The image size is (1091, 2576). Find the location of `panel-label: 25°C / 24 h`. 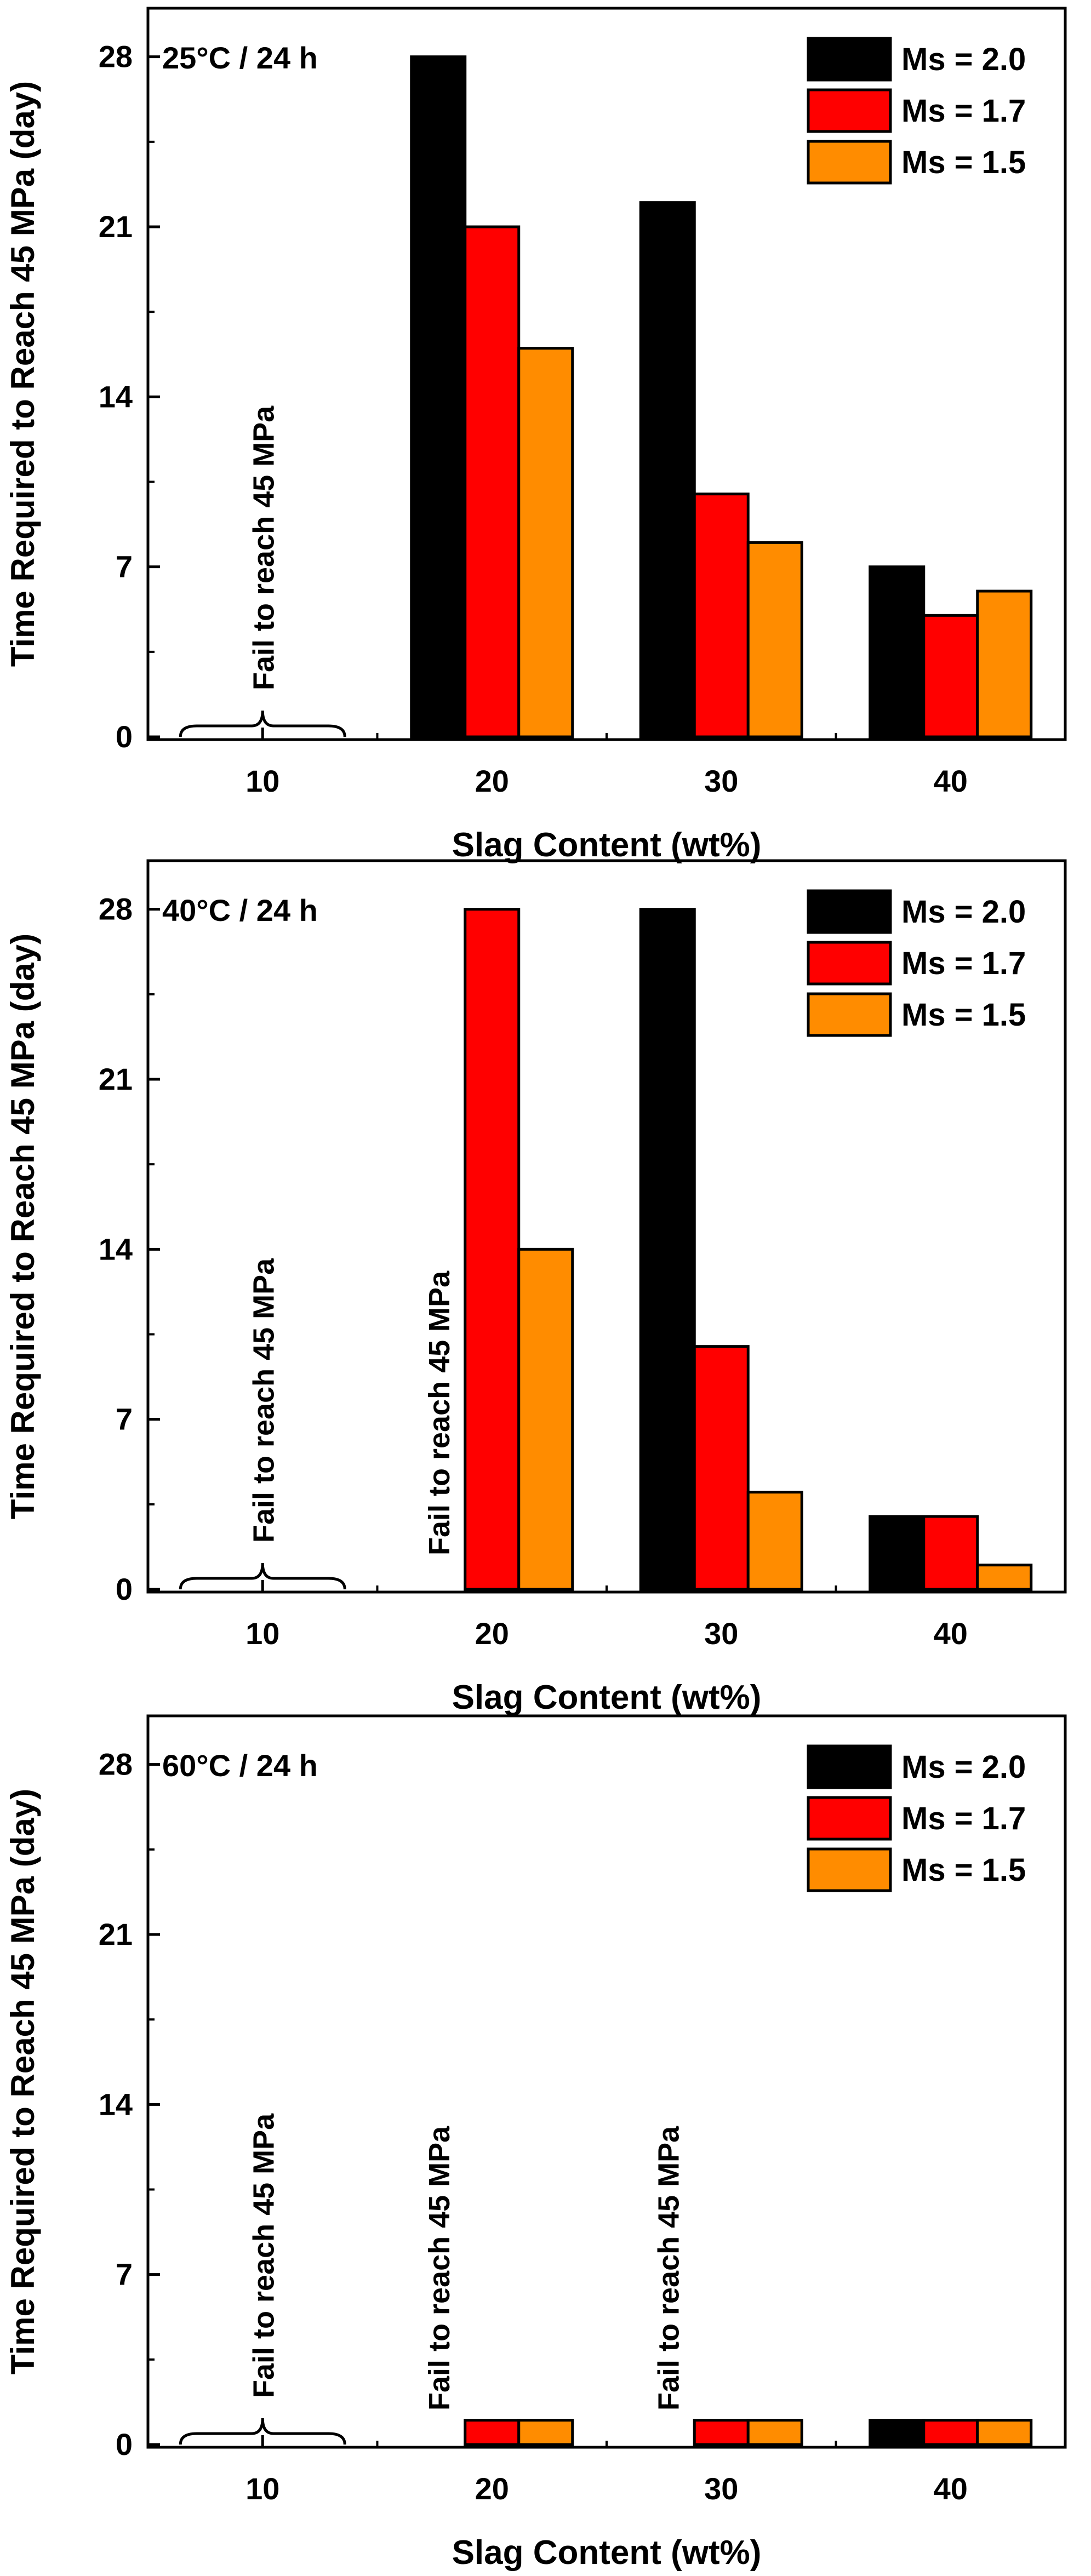

panel-label: 25°C / 24 h is located at coordinates (240, 58).